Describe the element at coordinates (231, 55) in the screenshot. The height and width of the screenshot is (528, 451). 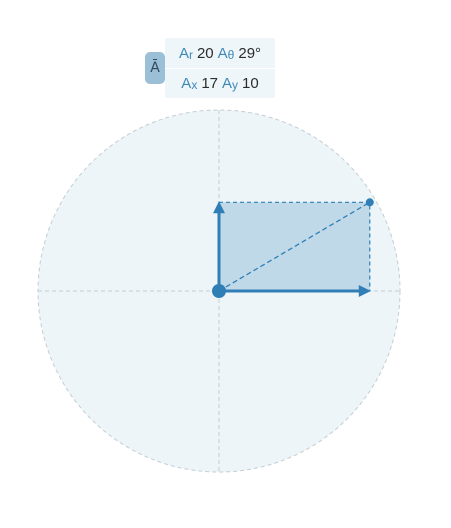
I see `angle-subscript: θ` at that location.